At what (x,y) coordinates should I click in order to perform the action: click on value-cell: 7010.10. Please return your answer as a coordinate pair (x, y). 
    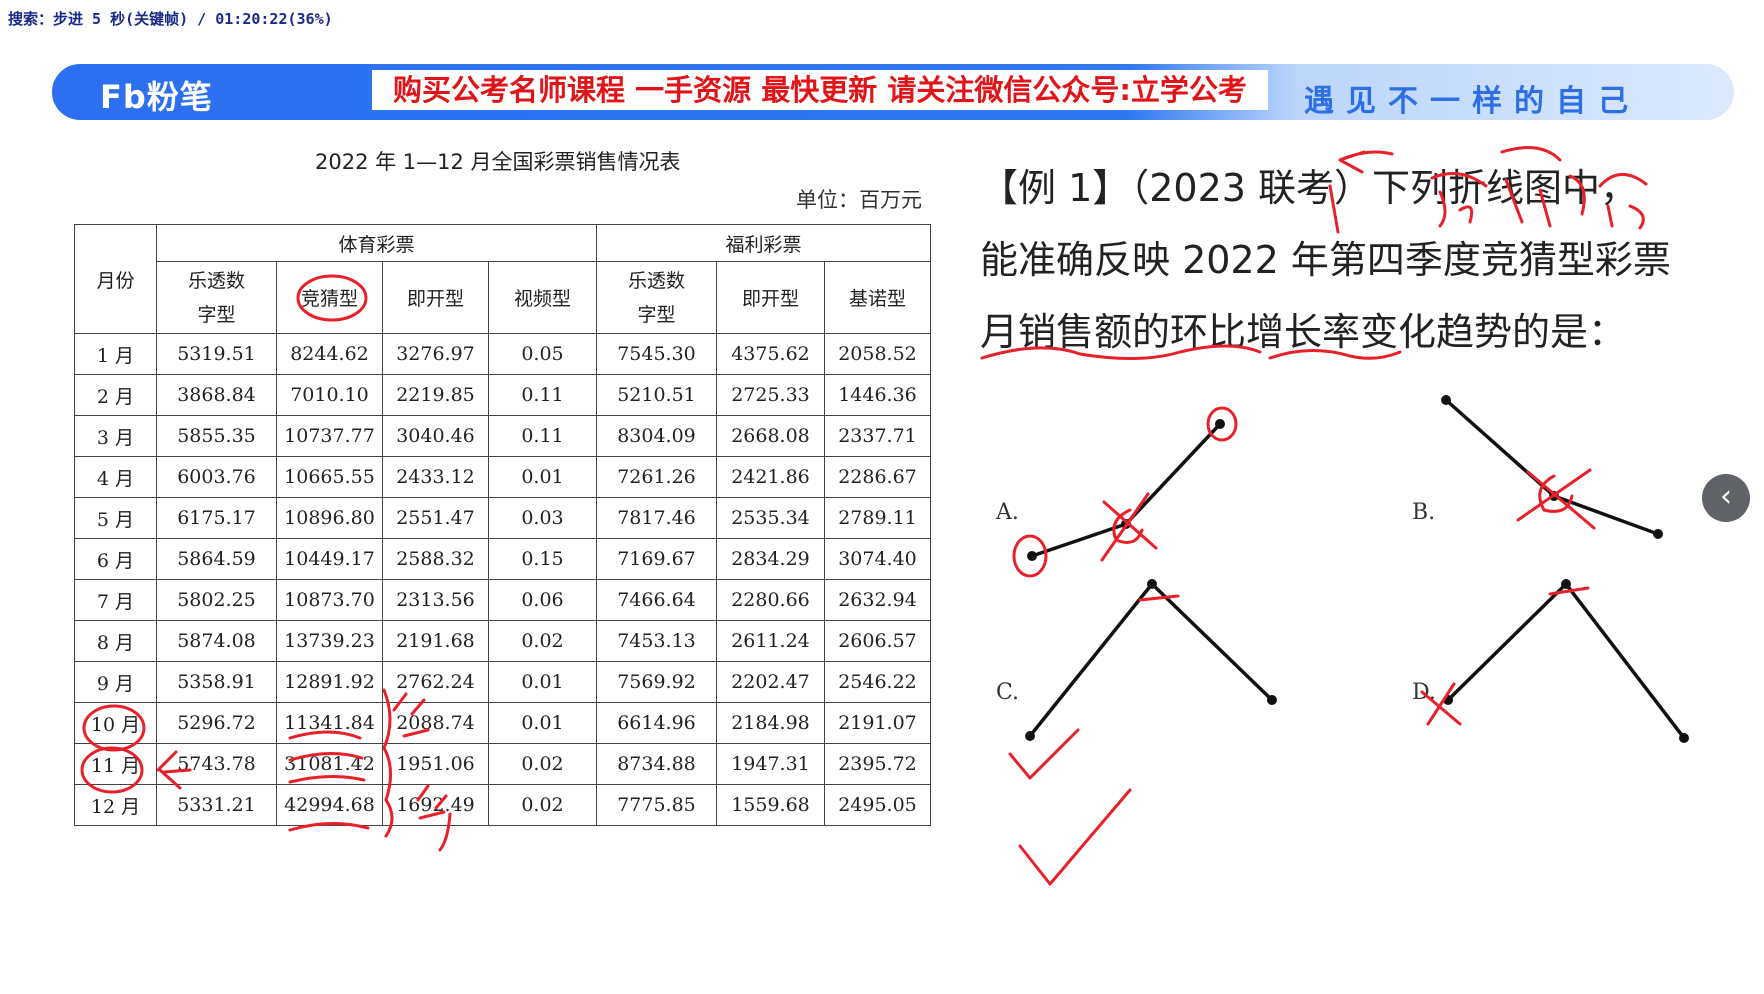
    Looking at the image, I should click on (329, 395).